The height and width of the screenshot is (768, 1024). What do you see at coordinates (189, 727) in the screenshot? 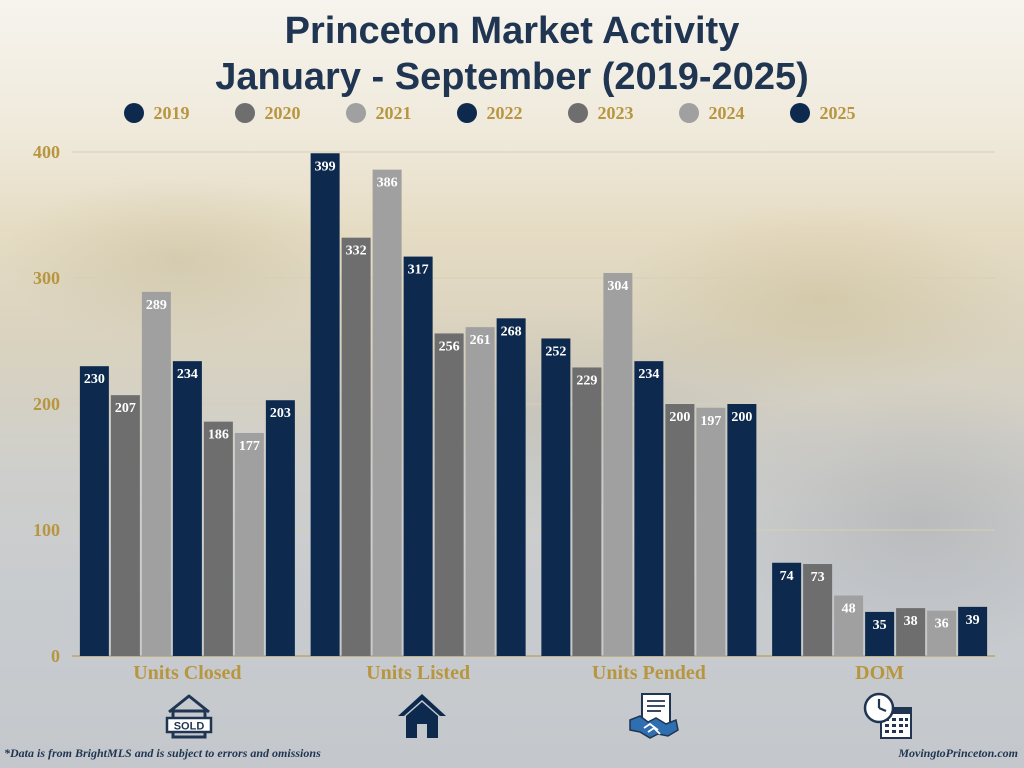
I see `sold-text: SOLD` at bounding box center [189, 727].